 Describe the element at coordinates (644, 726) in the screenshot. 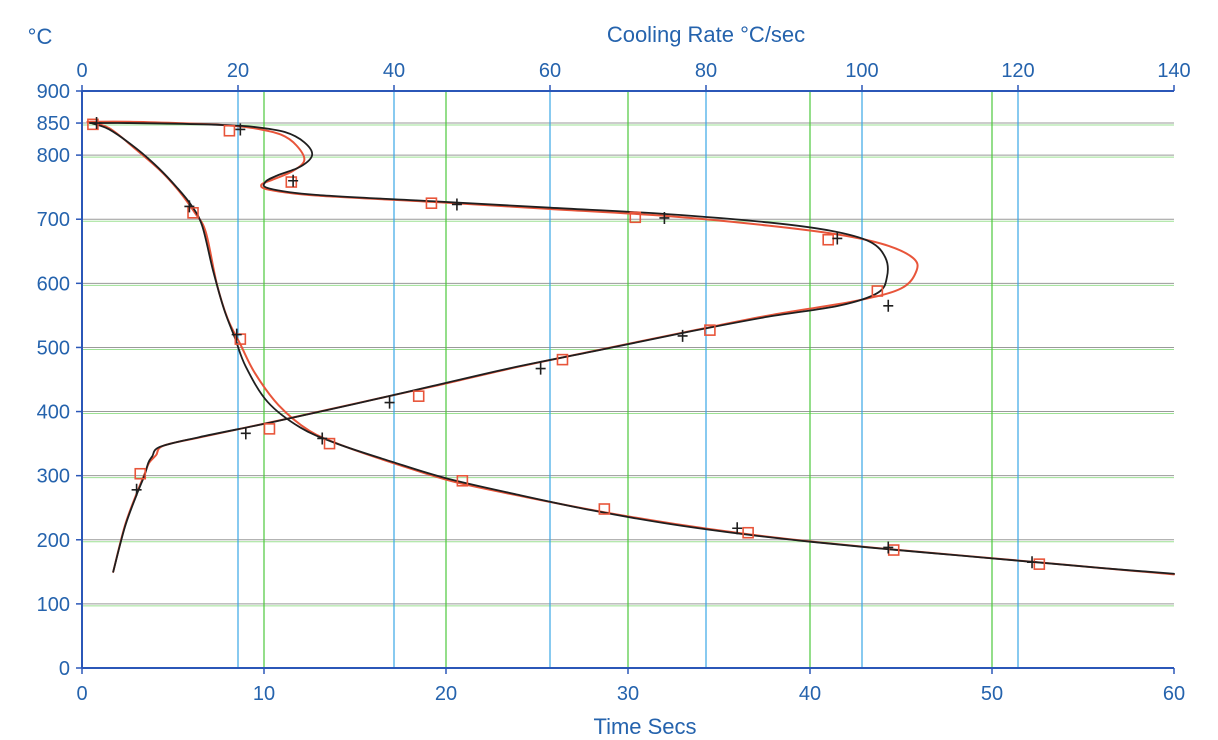

I see `x-axis-title: Time Secs` at that location.